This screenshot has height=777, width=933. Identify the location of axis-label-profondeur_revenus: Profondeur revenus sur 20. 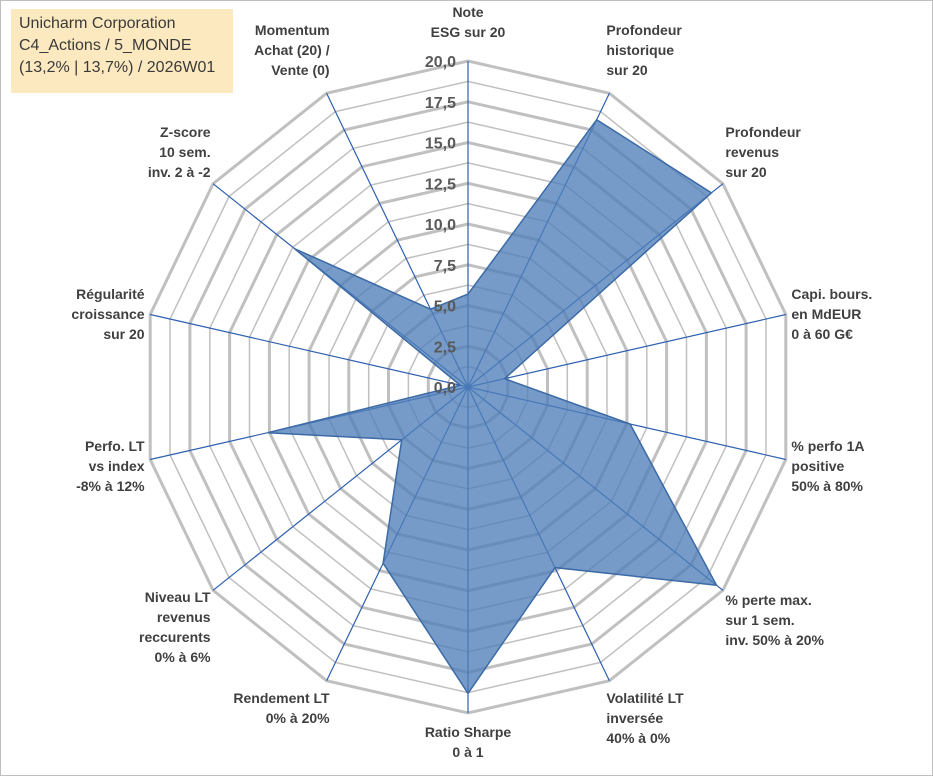
(763, 152).